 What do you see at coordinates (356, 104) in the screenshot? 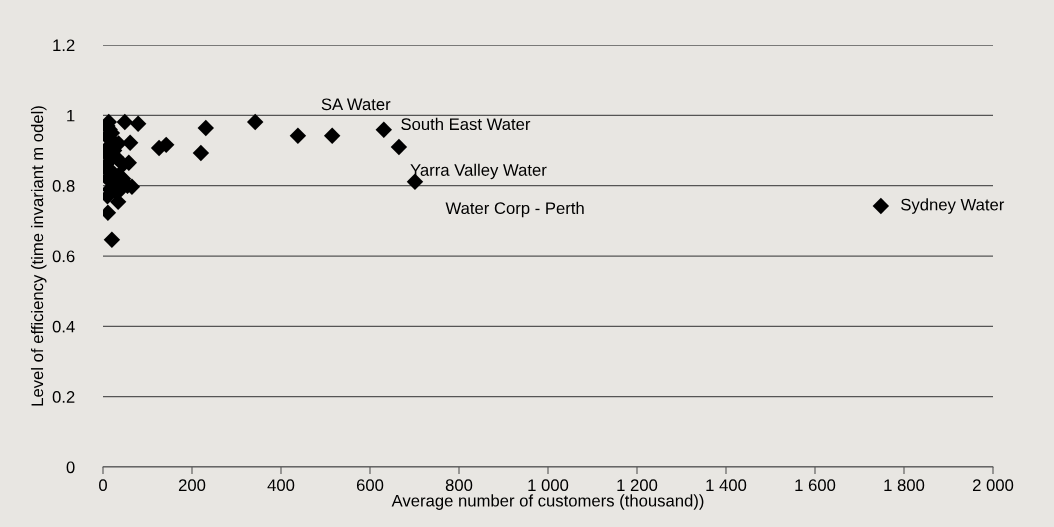
I see `annotation: SA Water` at bounding box center [356, 104].